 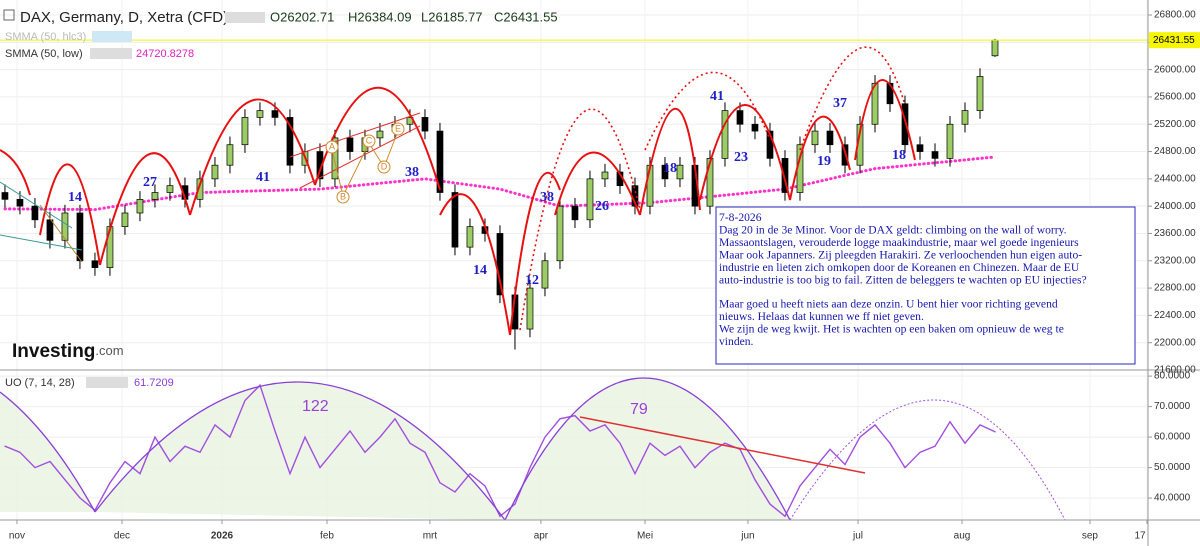 What do you see at coordinates (315, 406) in the screenshot?
I see `osc-annotation: 122` at bounding box center [315, 406].